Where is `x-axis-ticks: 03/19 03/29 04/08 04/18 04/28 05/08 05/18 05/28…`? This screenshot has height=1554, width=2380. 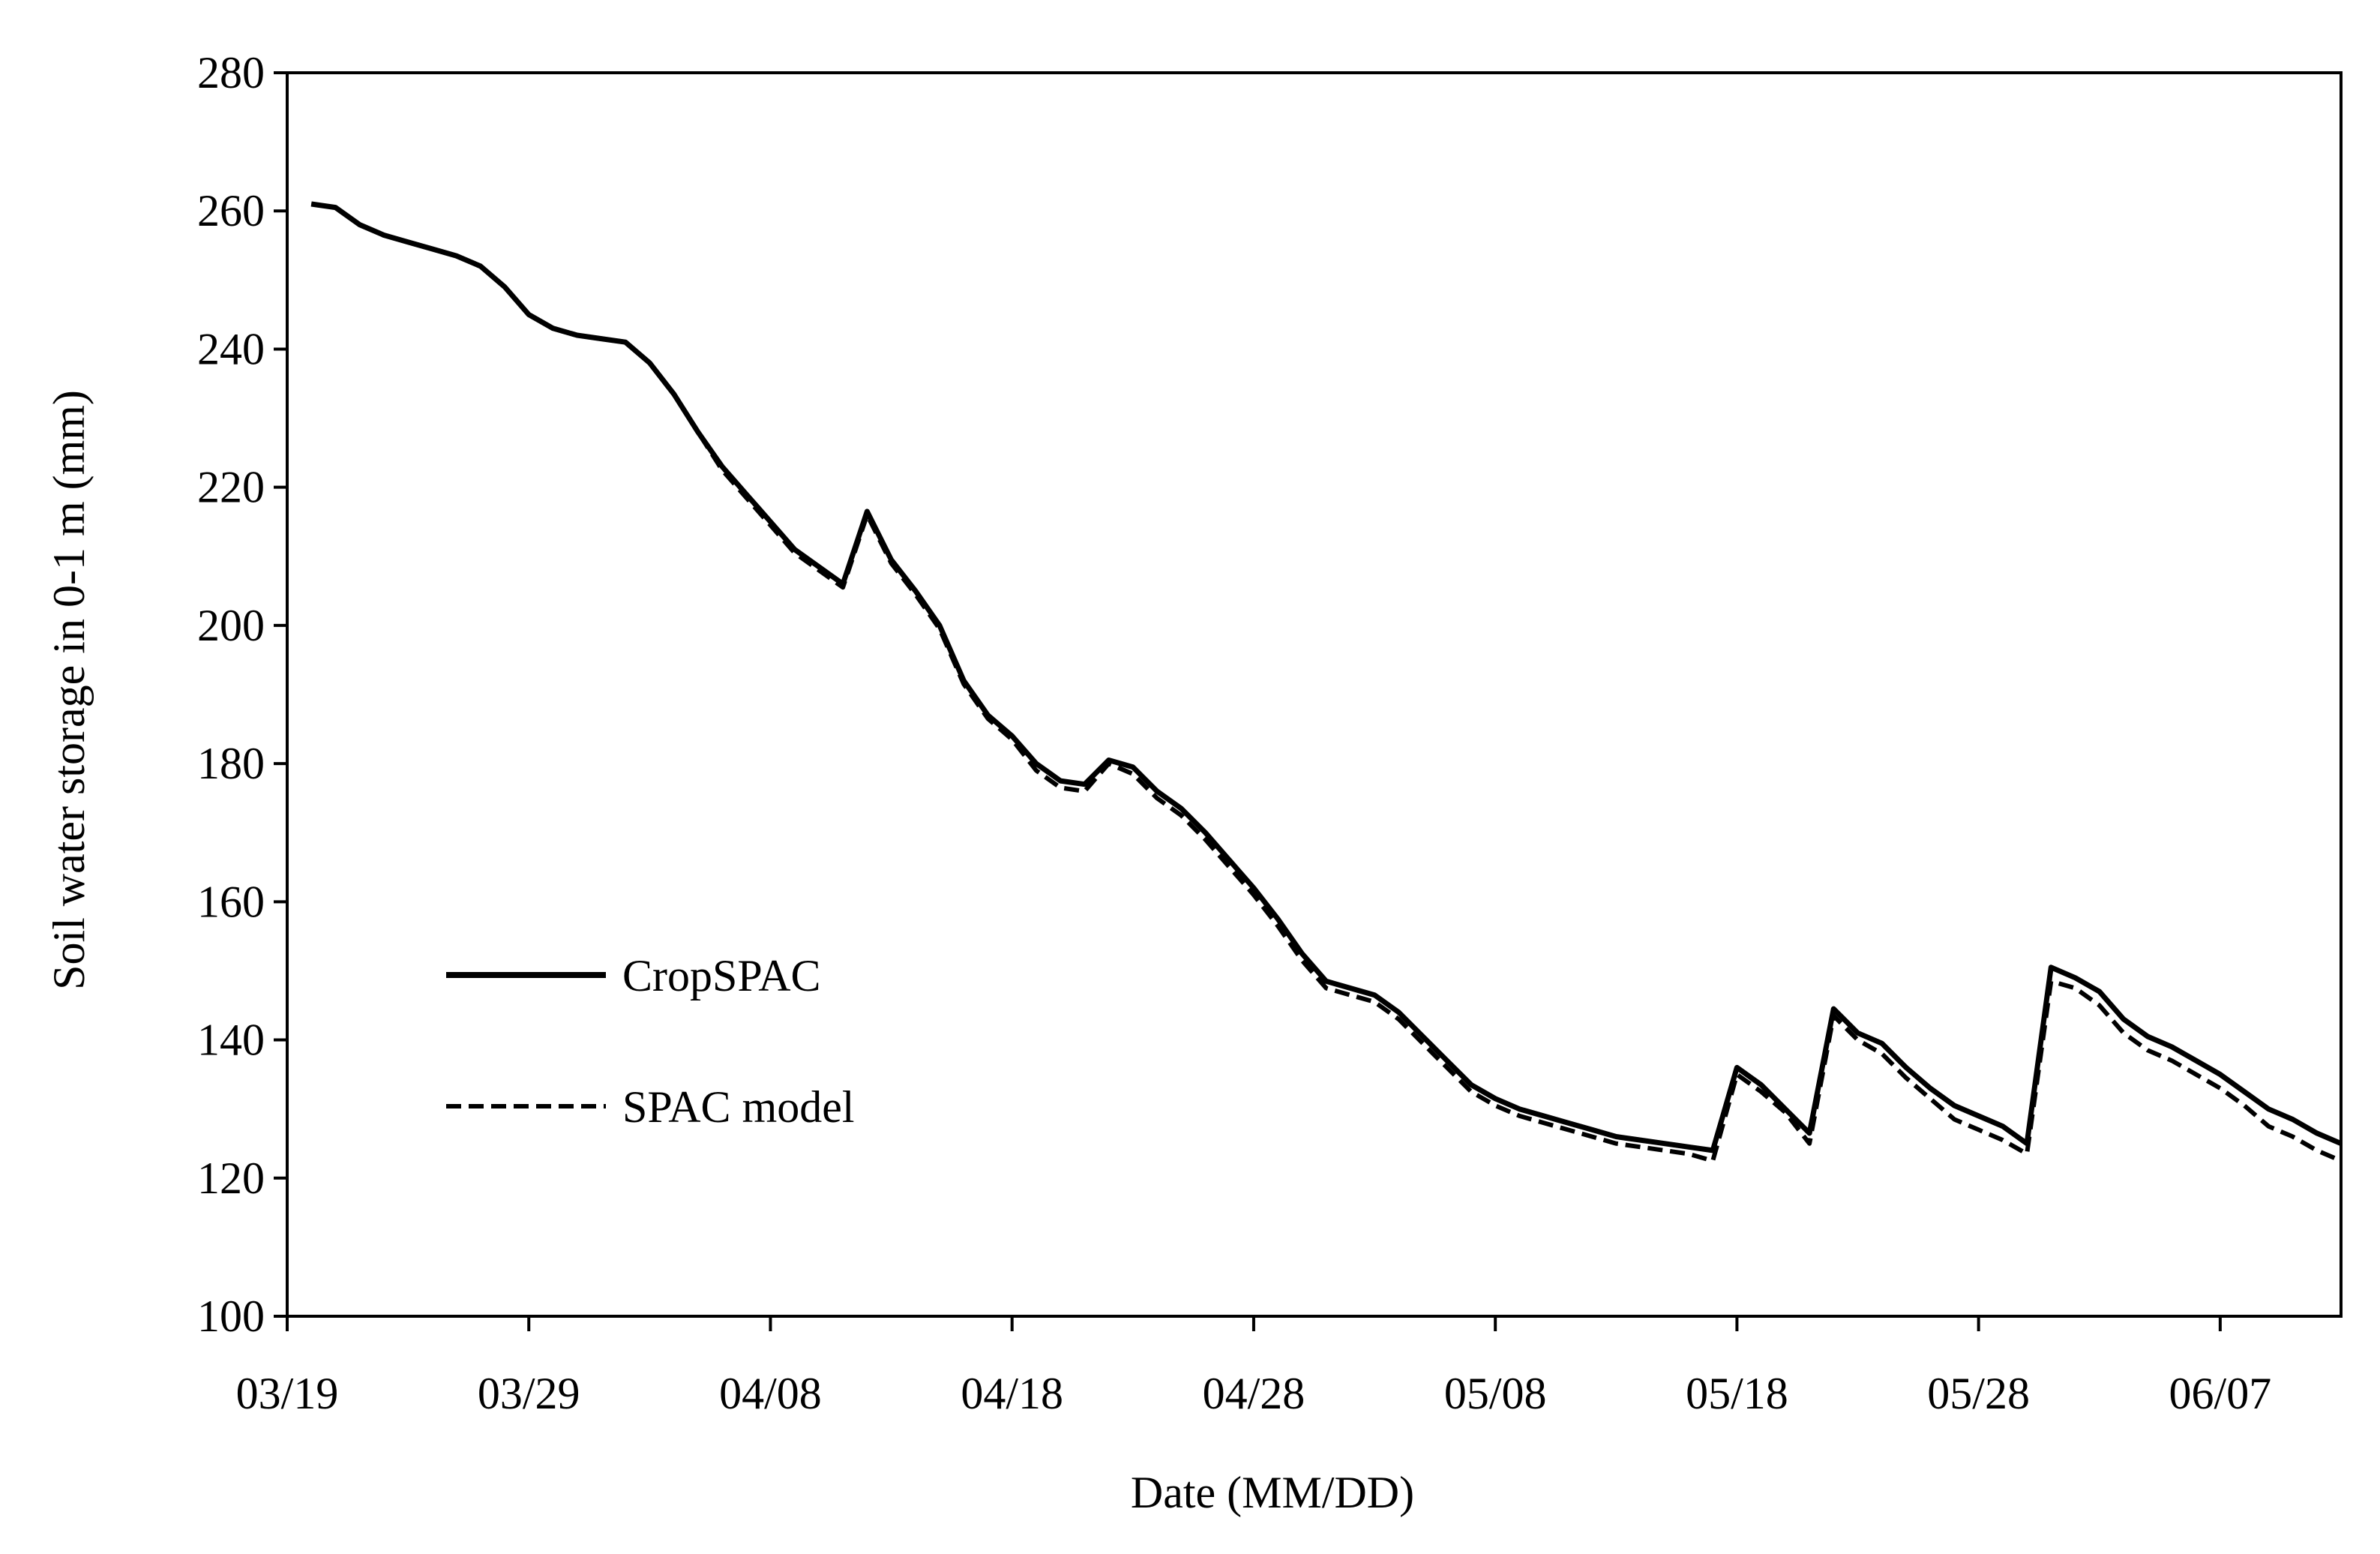 x-axis-ticks: 03/19 03/29 04/08 04/18 04/28 05/08 05/18 05/28… is located at coordinates (1254, 1367).